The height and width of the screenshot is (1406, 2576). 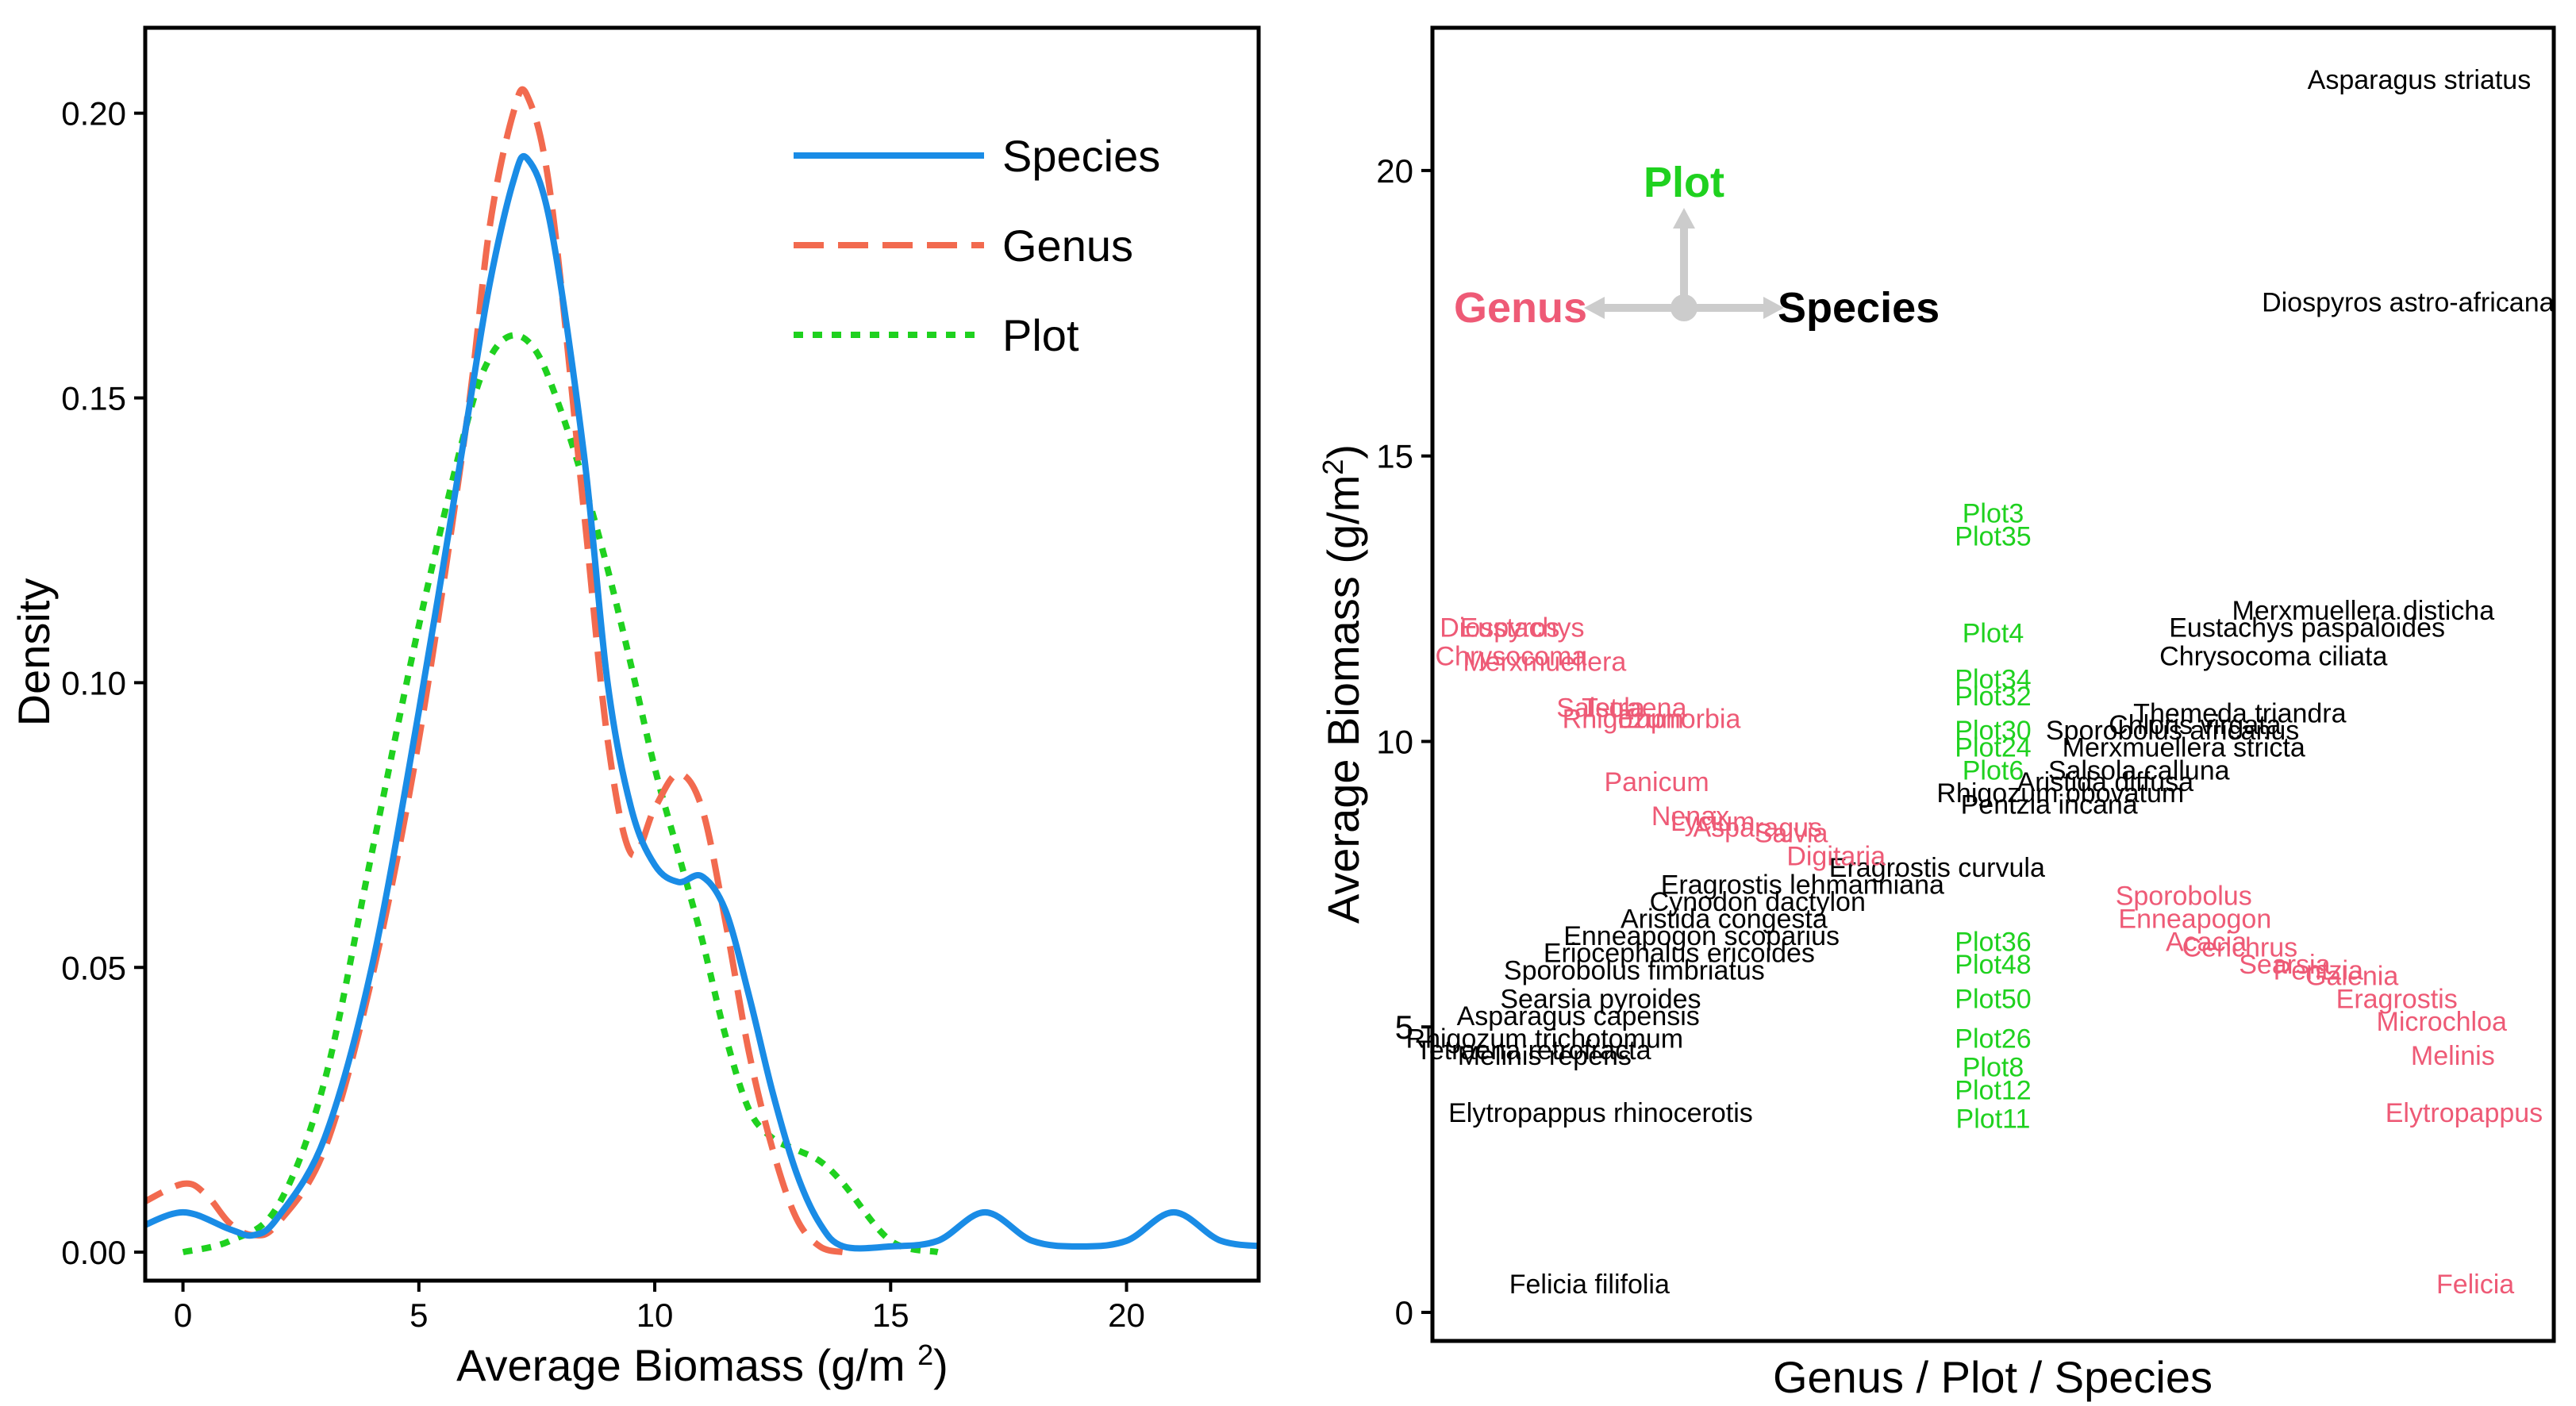 I want to click on point-label-genus: Acacia, so click(x=2206, y=942).